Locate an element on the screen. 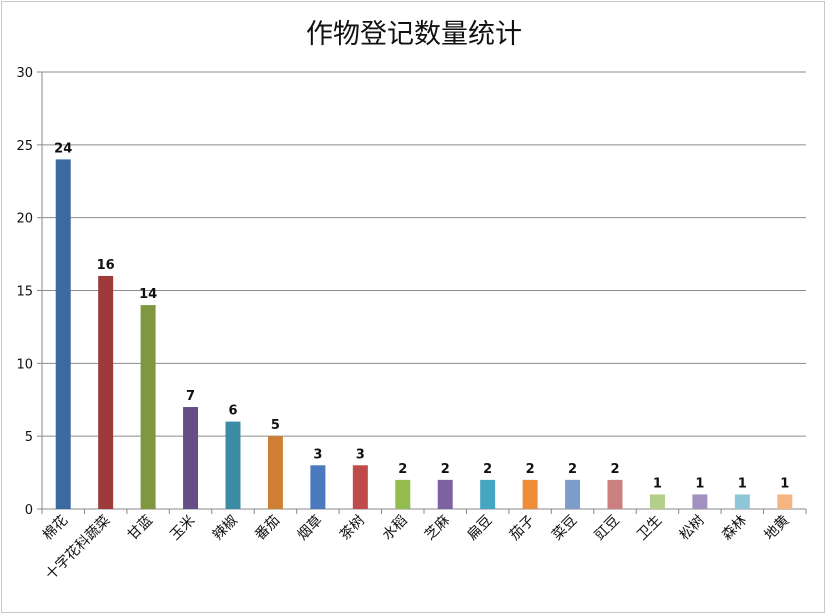 This screenshot has height=616, width=828. category-label: 甘蓝 is located at coordinates (140, 528).